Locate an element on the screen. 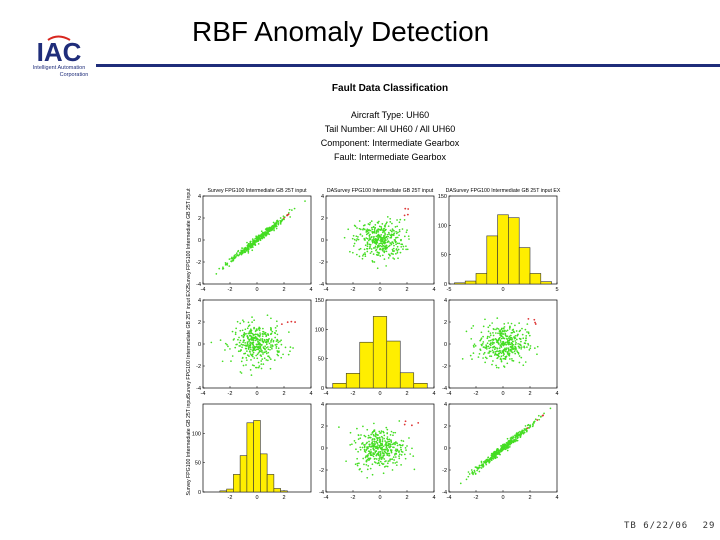 The width and height of the screenshot is (720, 540). x-tick-label: -2 is located at coordinates (353, 498).